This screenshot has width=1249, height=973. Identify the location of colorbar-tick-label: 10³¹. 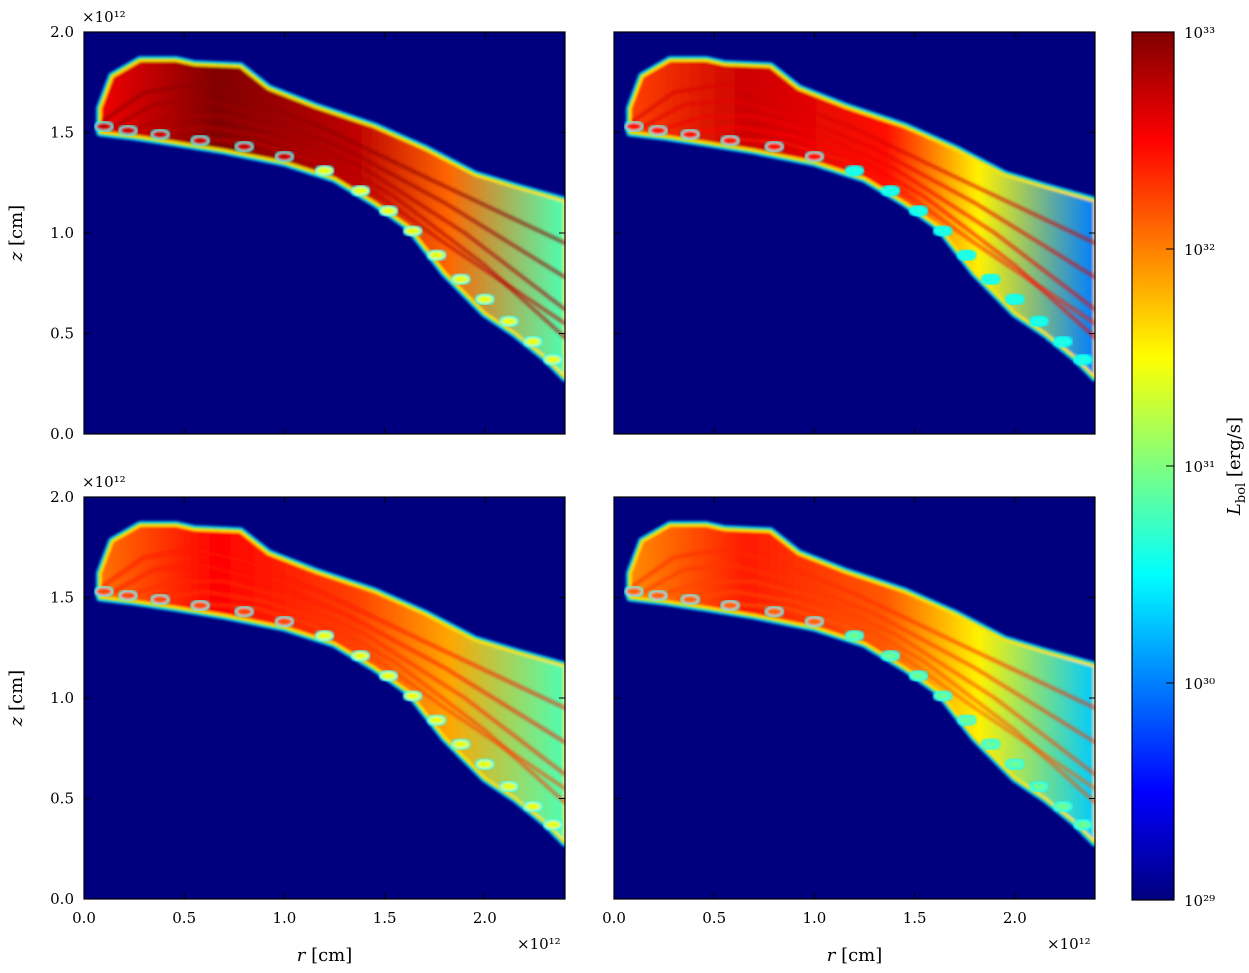
(1199, 467).